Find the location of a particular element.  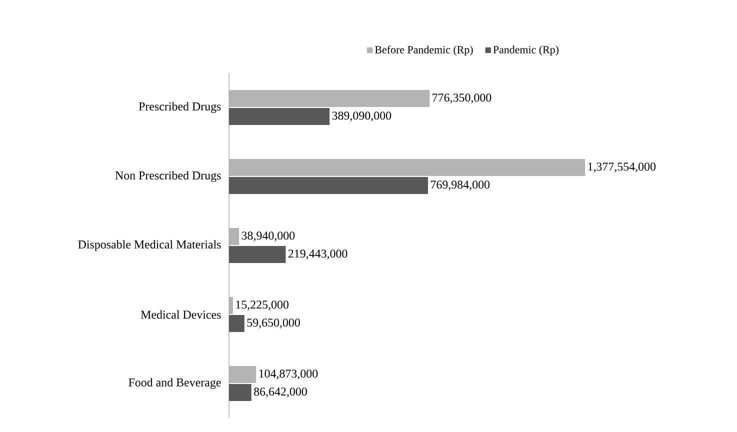

data-label: 389,090,000 is located at coordinates (362, 117).